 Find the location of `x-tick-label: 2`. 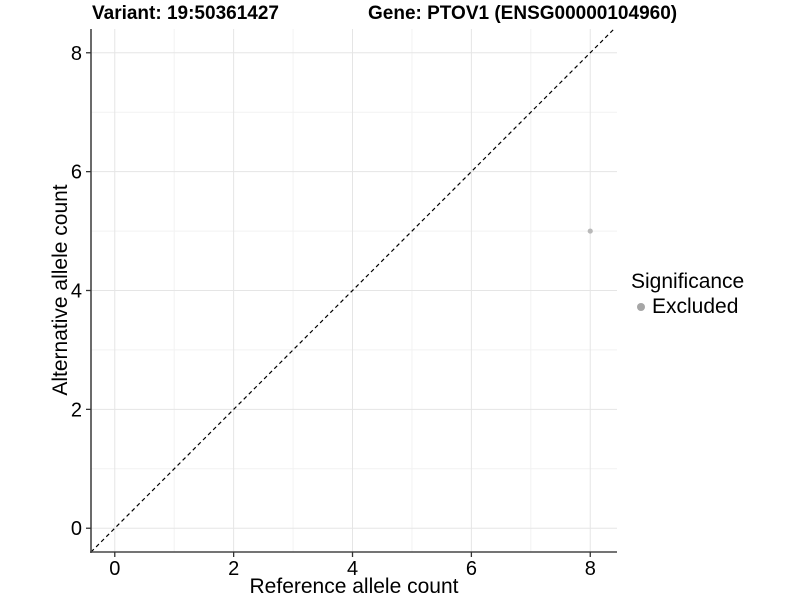

x-tick-label: 2 is located at coordinates (233, 569).